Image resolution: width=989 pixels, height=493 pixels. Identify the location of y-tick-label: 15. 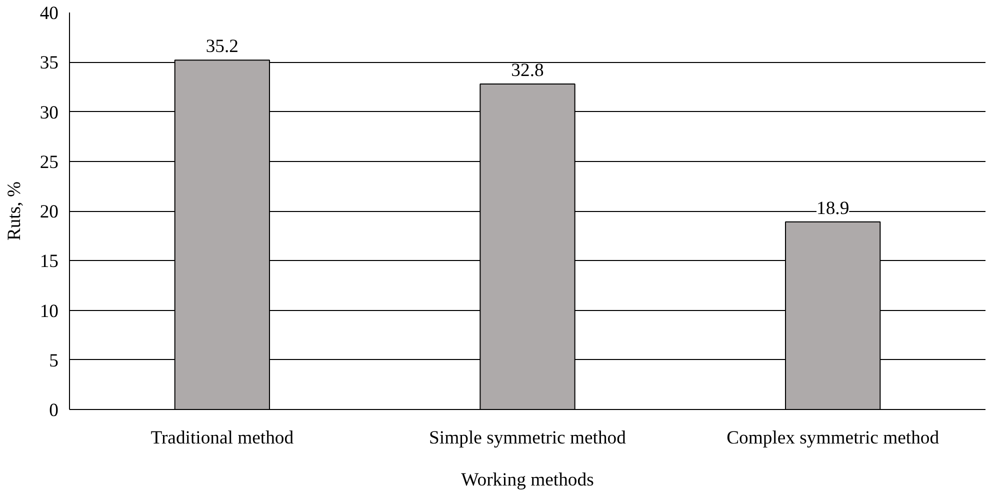
(49, 261).